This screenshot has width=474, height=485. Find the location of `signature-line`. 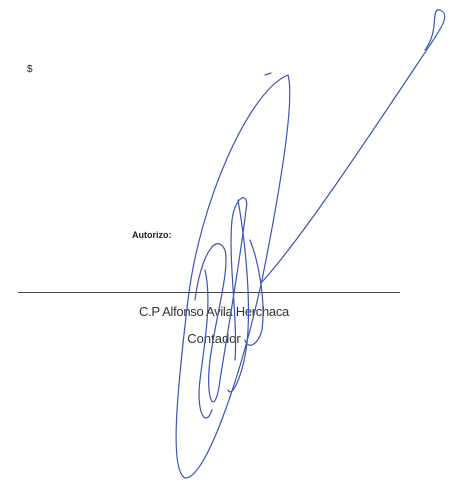

signature-line is located at coordinates (209, 292).